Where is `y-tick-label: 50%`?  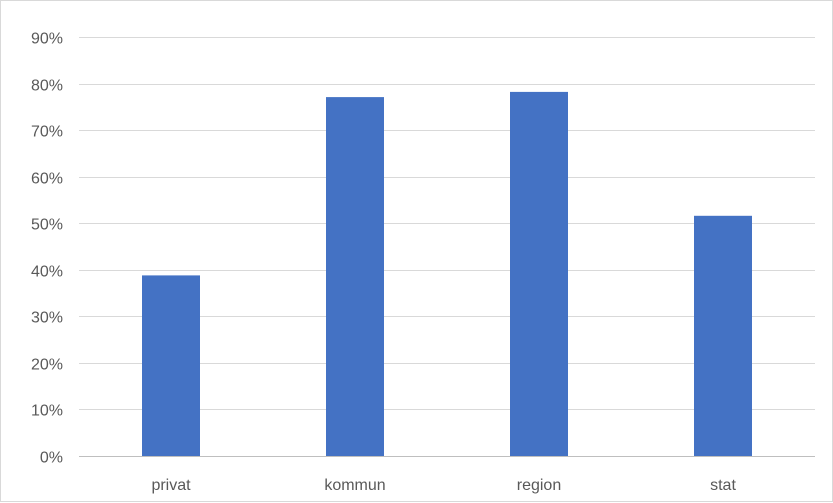
y-tick-label: 50% is located at coordinates (47, 225).